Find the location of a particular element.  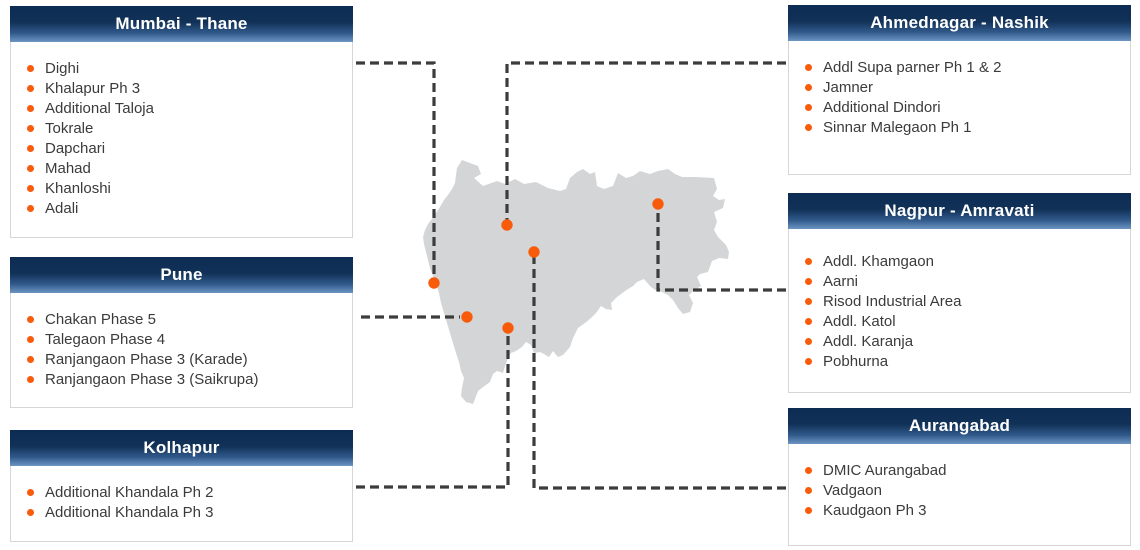

list-item-label: Vadgaon is located at coordinates (852, 490).